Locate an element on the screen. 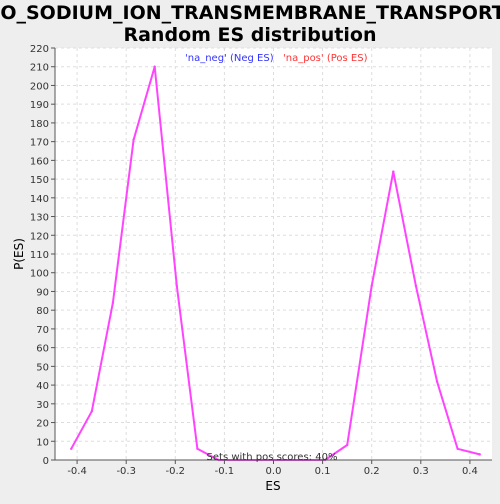 This screenshot has width=500, height=504. y-tick-label: 220 is located at coordinates (39, 49).